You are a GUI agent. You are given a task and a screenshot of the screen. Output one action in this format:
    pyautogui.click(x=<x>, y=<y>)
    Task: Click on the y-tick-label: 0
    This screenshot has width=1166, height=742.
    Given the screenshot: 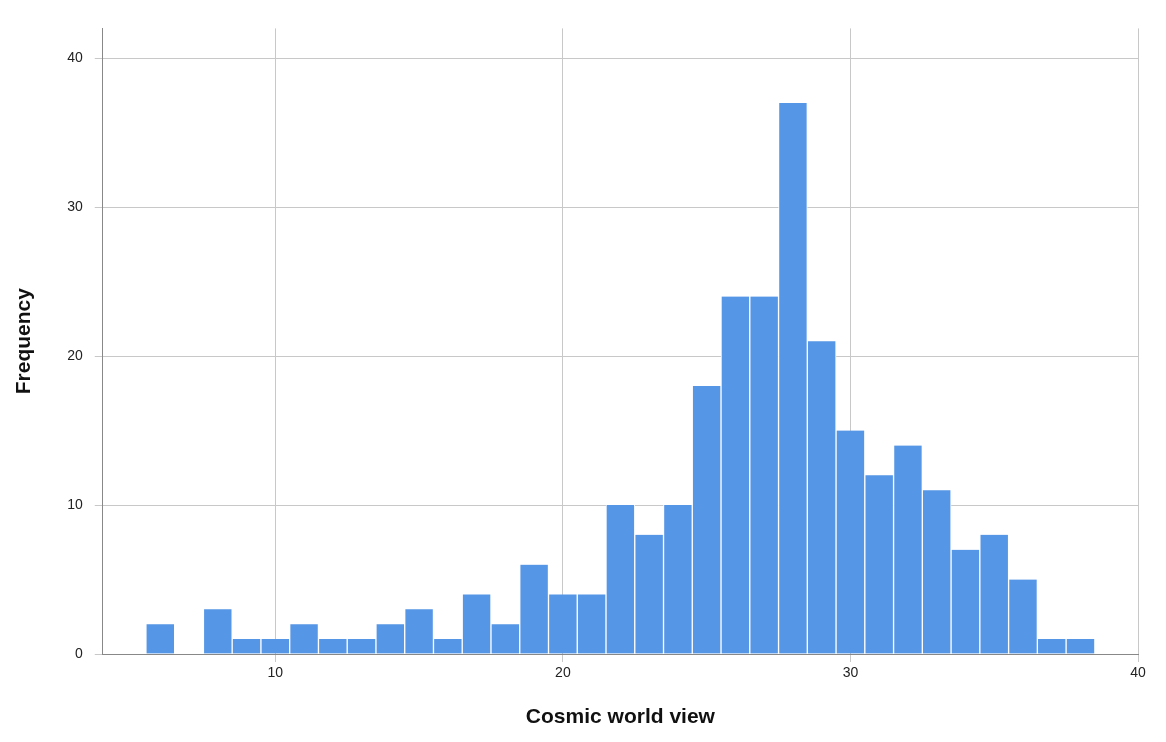 What is the action you would take?
    pyautogui.click(x=78, y=652)
    